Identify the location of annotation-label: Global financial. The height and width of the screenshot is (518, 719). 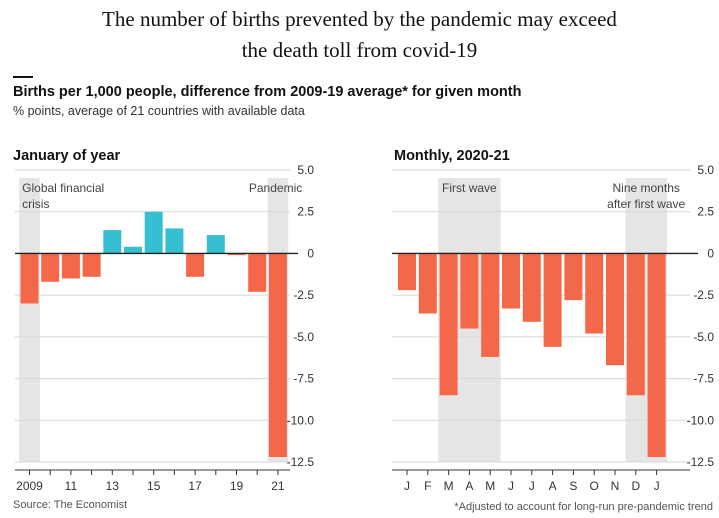
(63, 188).